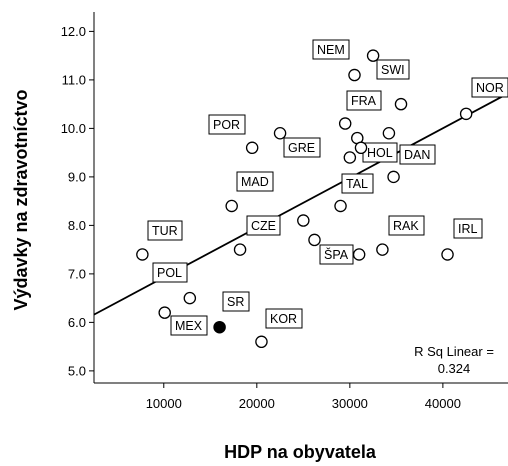  Describe the element at coordinates (73, 31) in the screenshot. I see `y-tick-label: 12.0` at that location.